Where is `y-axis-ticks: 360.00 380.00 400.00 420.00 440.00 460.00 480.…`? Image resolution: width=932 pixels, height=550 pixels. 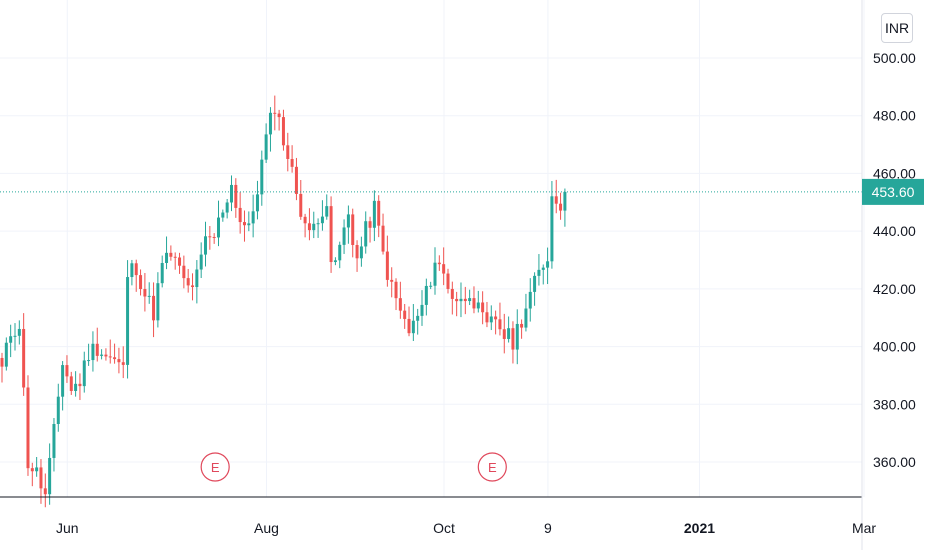
y-axis-ticks: 360.00 380.00 400.00 420.00 440.00 460.00 480.… is located at coordinates (894, 260).